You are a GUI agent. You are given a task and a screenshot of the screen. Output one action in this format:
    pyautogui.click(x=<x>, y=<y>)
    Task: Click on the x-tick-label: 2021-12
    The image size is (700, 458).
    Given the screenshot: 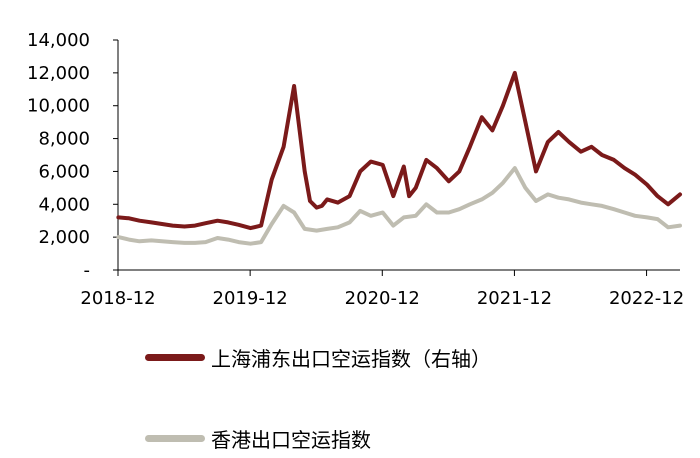 What is the action you would take?
    pyautogui.click(x=514, y=298)
    